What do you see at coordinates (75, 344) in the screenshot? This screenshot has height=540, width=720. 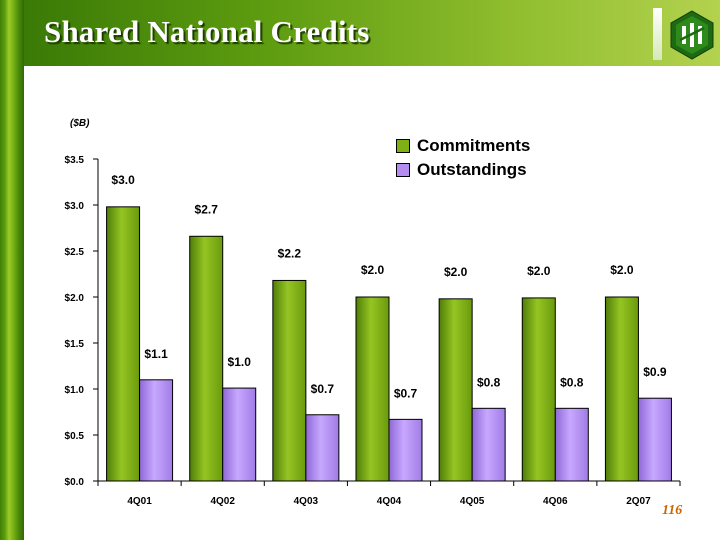 I see `y-tick-label: $1.5` at bounding box center [75, 344].